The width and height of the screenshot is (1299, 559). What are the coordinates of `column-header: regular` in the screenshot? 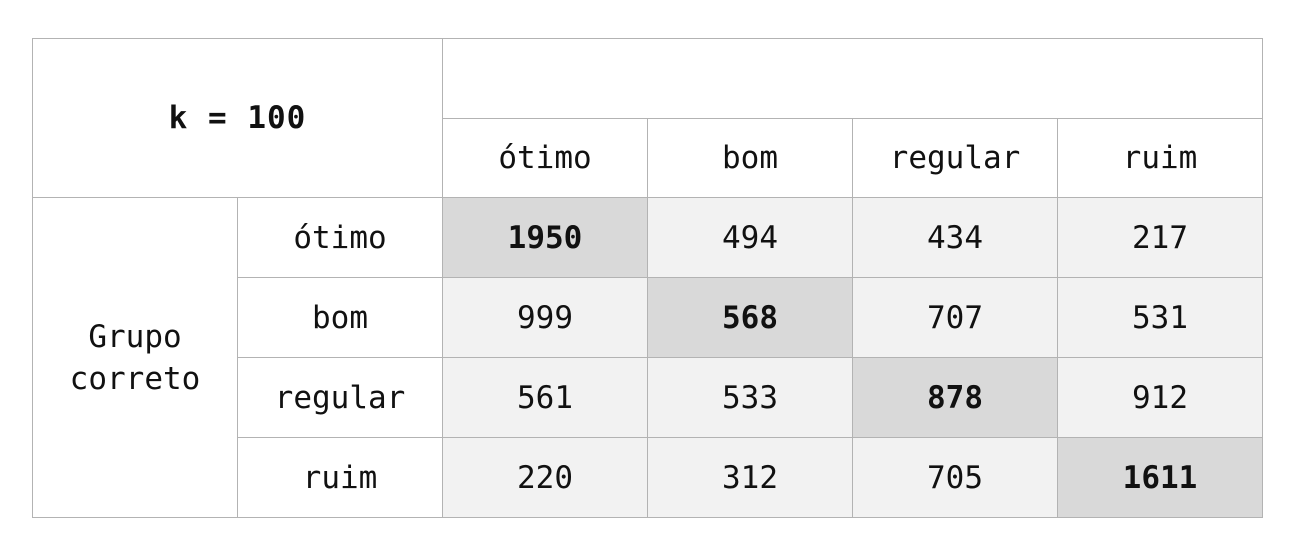 It's located at (955, 158).